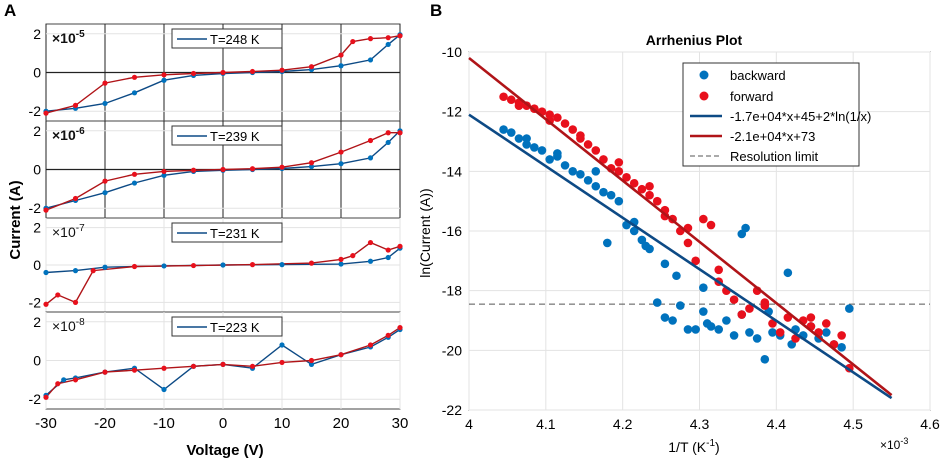 This screenshot has height=463, width=941. Describe the element at coordinates (68, 231) in the screenshot. I see `multiplier: ×10⁻⁷` at that location.